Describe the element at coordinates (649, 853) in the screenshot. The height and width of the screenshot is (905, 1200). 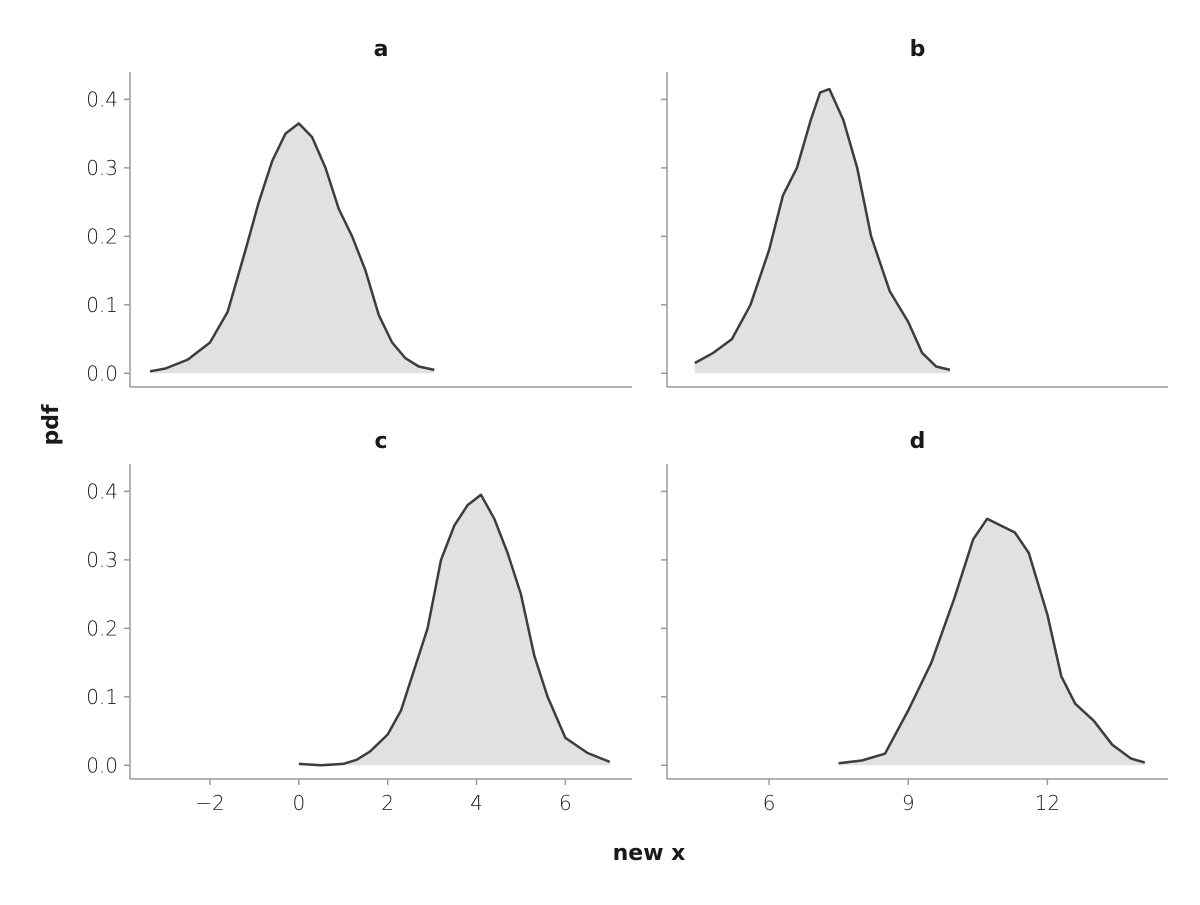
I see `x-axis-title: new x` at that location.